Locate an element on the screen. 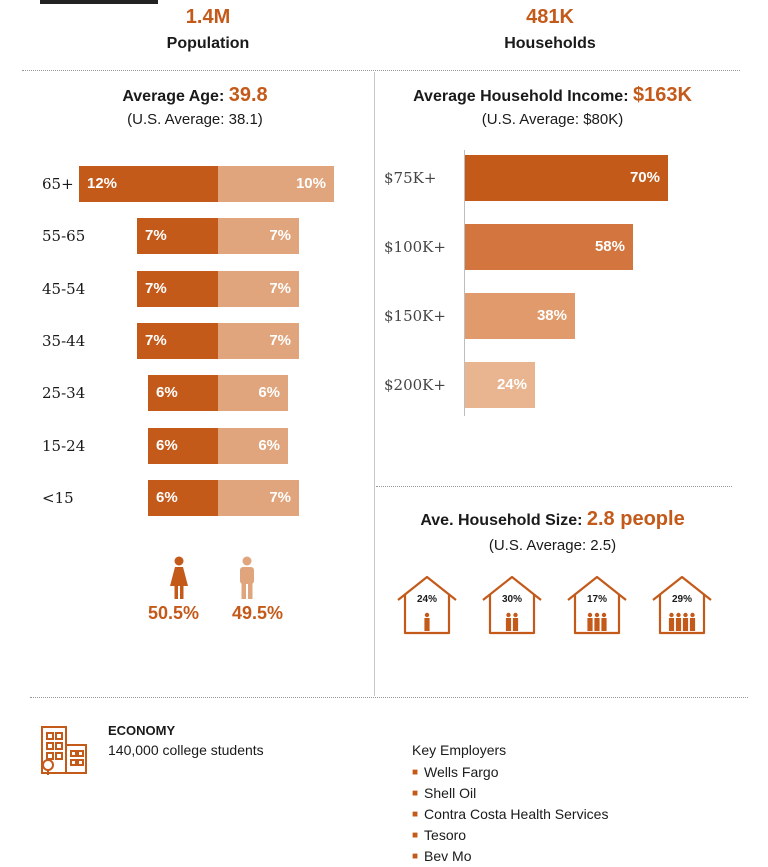  income-category-label: $200K+ is located at coordinates (415, 385).